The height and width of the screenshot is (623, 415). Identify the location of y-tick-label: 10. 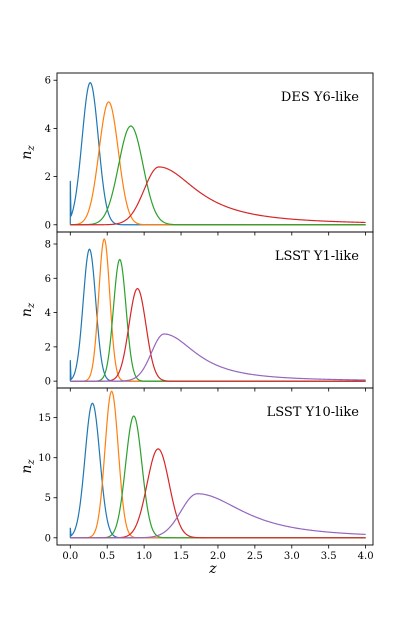
(44, 458).